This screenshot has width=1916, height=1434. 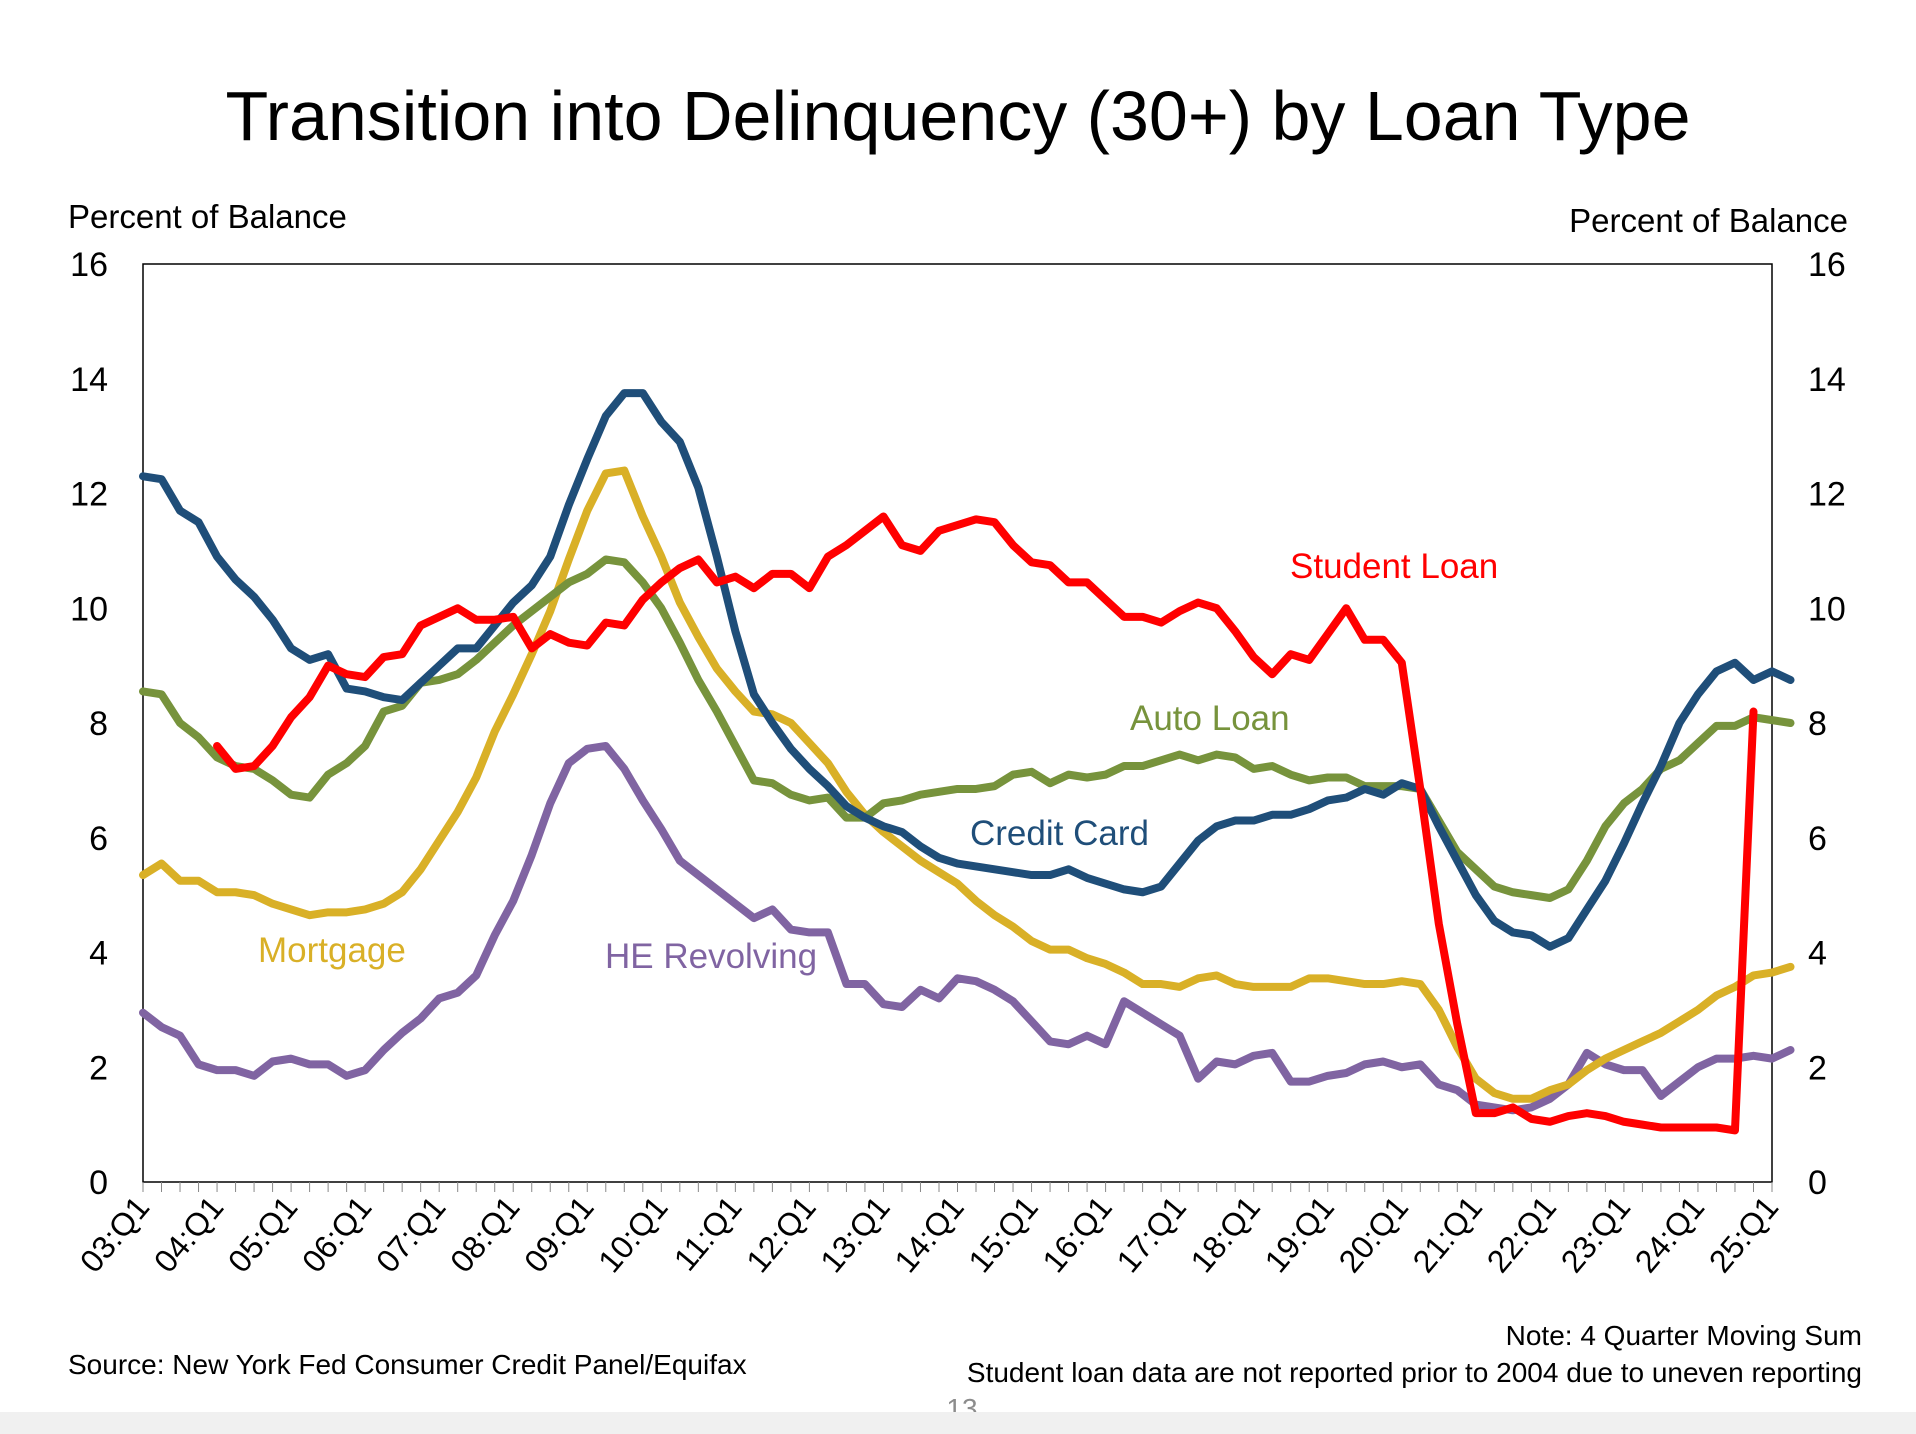 What do you see at coordinates (781, 1234) in the screenshot?
I see `x-tick-label: 12:Q1` at bounding box center [781, 1234].